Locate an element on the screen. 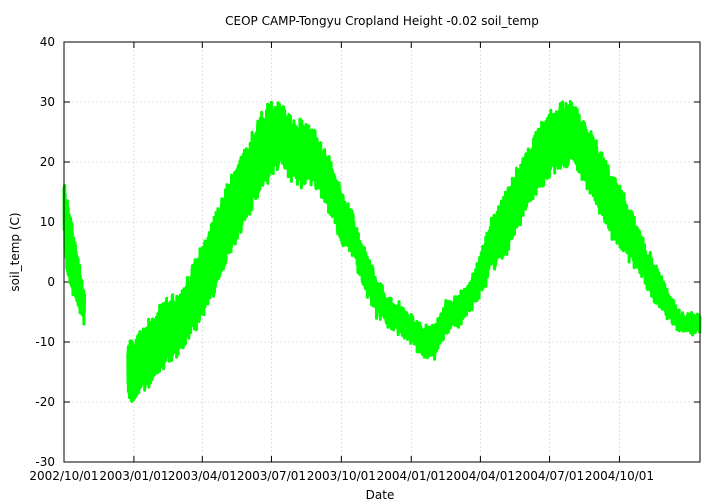 Image resolution: width=720 pixels, height=504 pixels. x-axis-title: Date is located at coordinates (380, 495).